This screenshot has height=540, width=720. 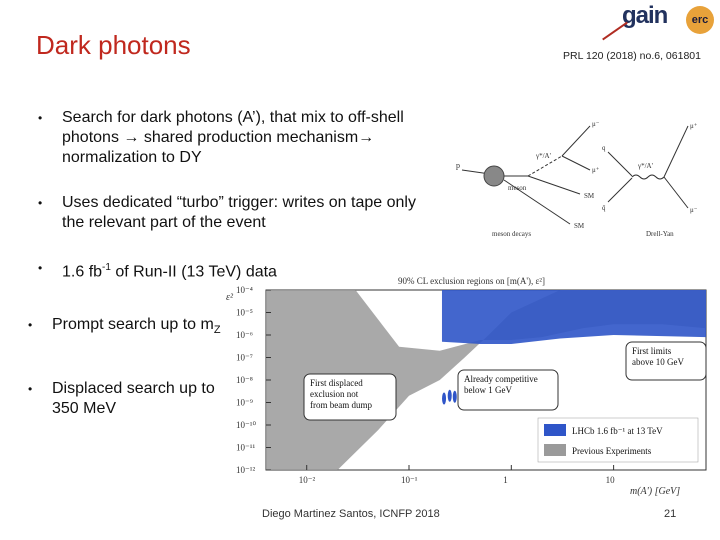 I want to click on erc-logo: erc, so click(x=700, y=20).